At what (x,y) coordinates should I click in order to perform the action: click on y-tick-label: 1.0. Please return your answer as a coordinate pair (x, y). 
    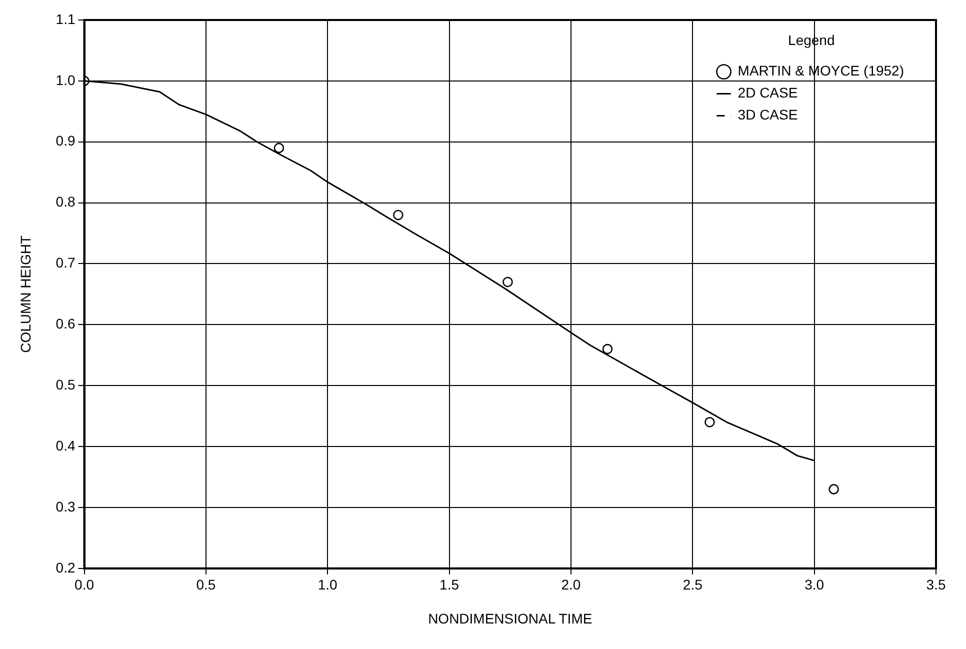
    Looking at the image, I should click on (66, 80).